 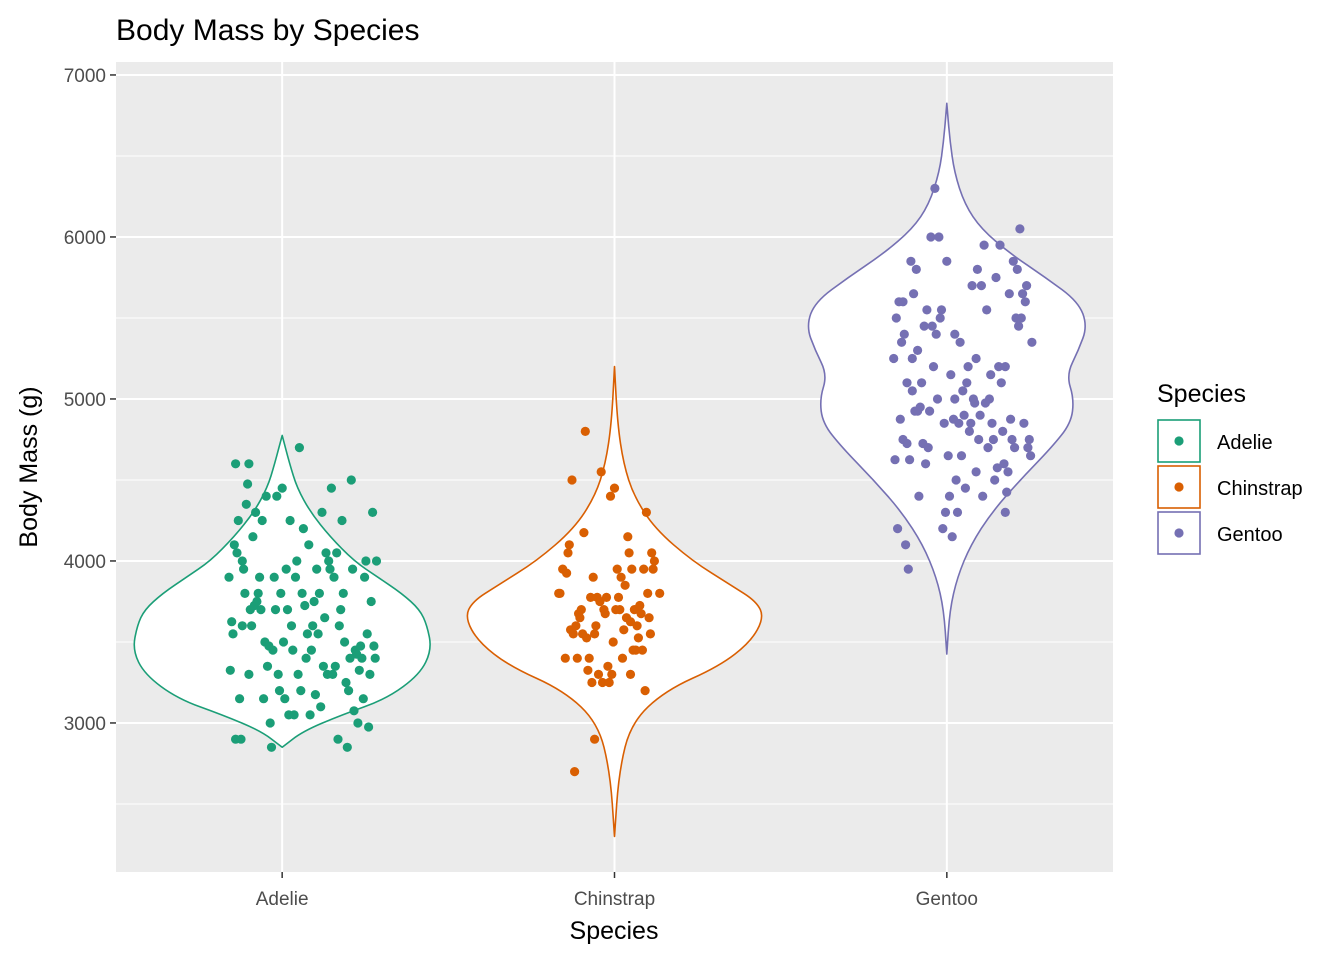 What do you see at coordinates (85, 724) in the screenshot?
I see `y-tick-label: 3000` at bounding box center [85, 724].